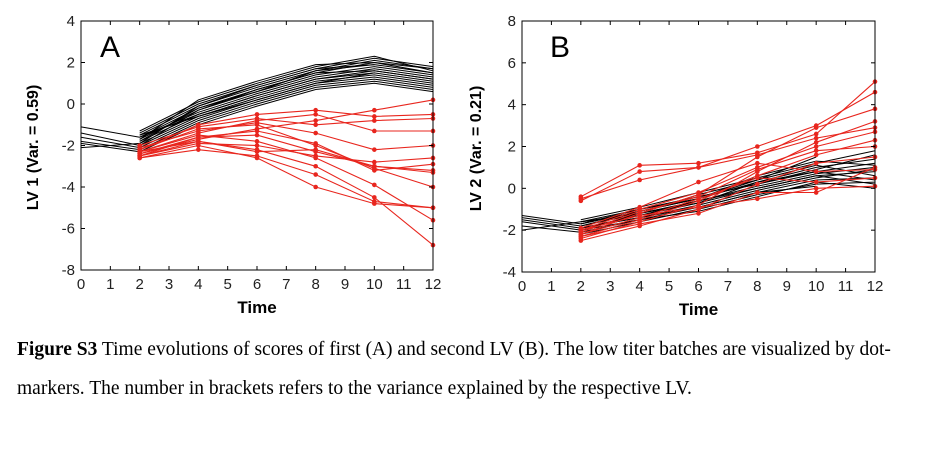 This screenshot has width=946, height=457. What do you see at coordinates (728, 286) in the screenshot?
I see `x-tick-label: 7` at bounding box center [728, 286].